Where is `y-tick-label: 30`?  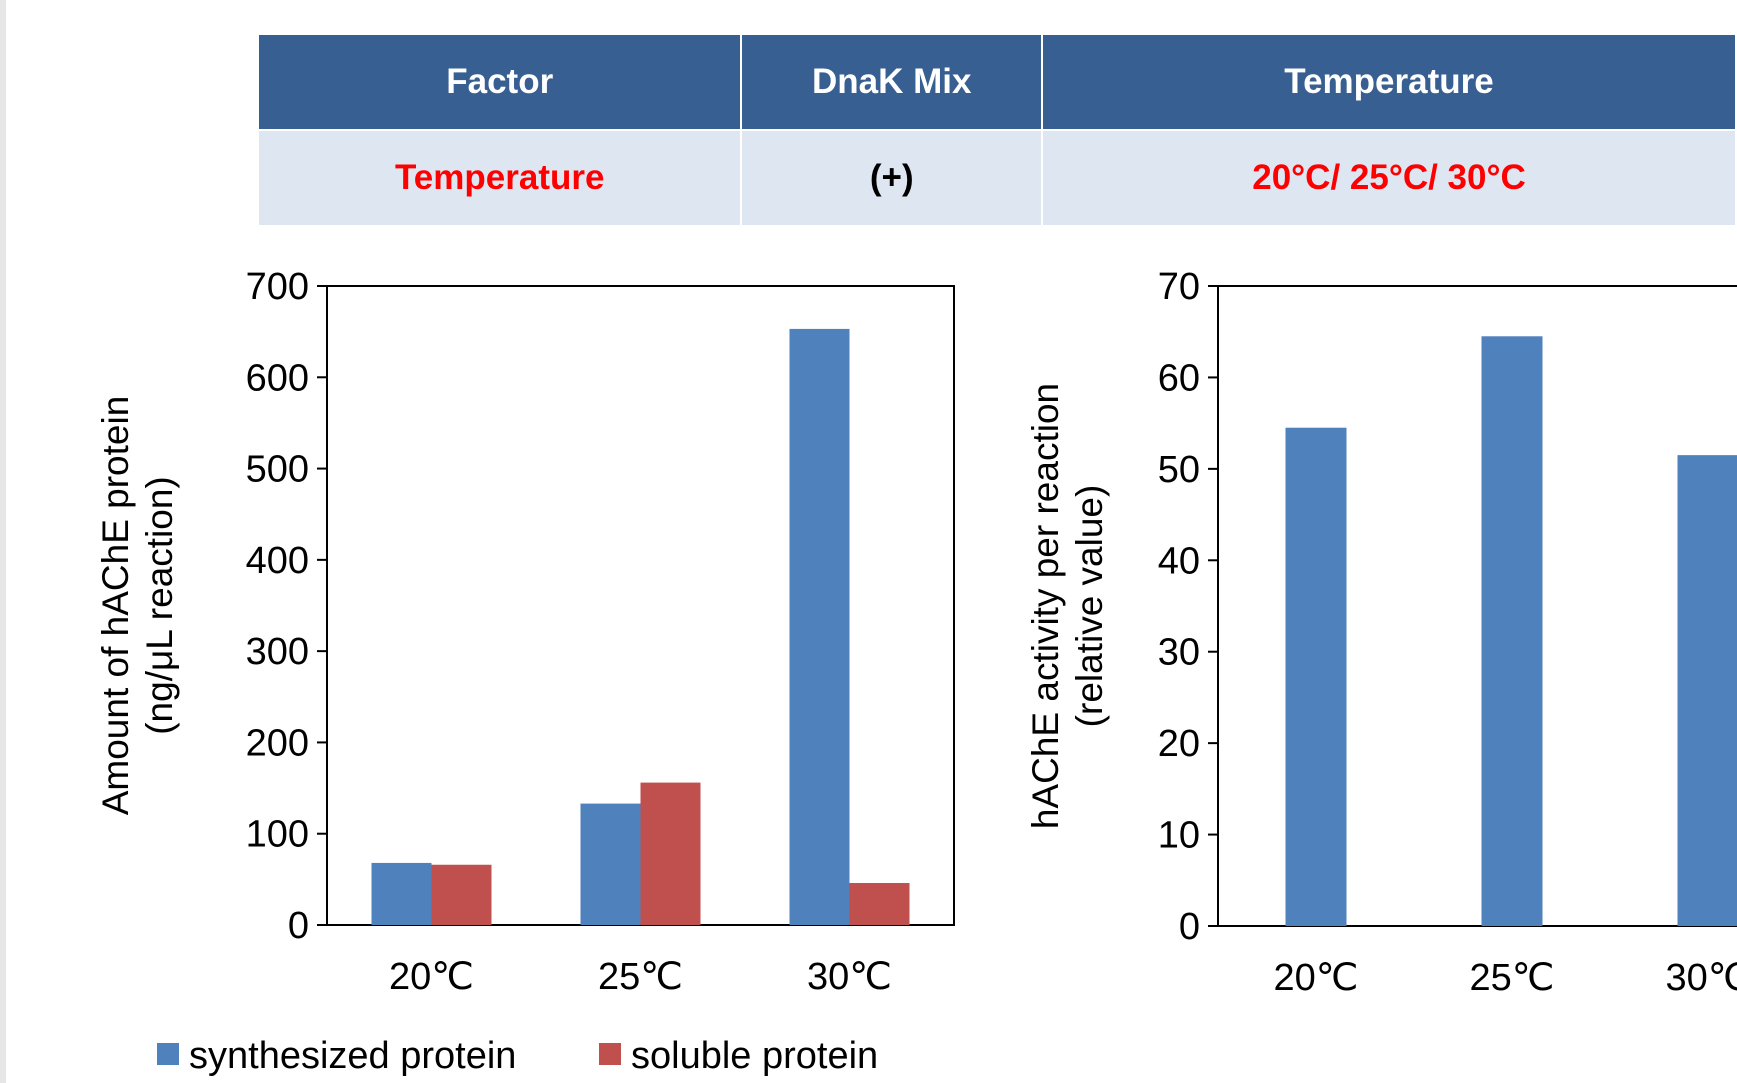 y-tick-label: 30 is located at coordinates (1179, 653).